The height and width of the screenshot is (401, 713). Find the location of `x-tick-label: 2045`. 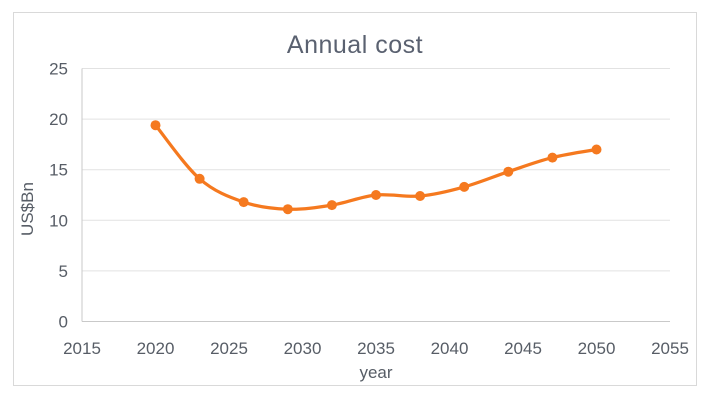

x-tick-label: 2045 is located at coordinates (523, 348).